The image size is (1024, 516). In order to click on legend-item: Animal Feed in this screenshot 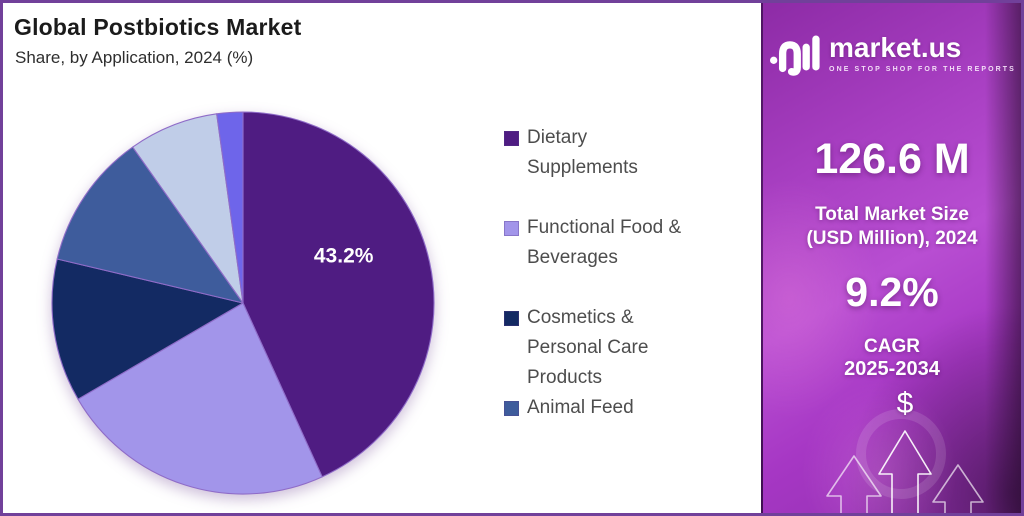, I will do `click(604, 408)`.